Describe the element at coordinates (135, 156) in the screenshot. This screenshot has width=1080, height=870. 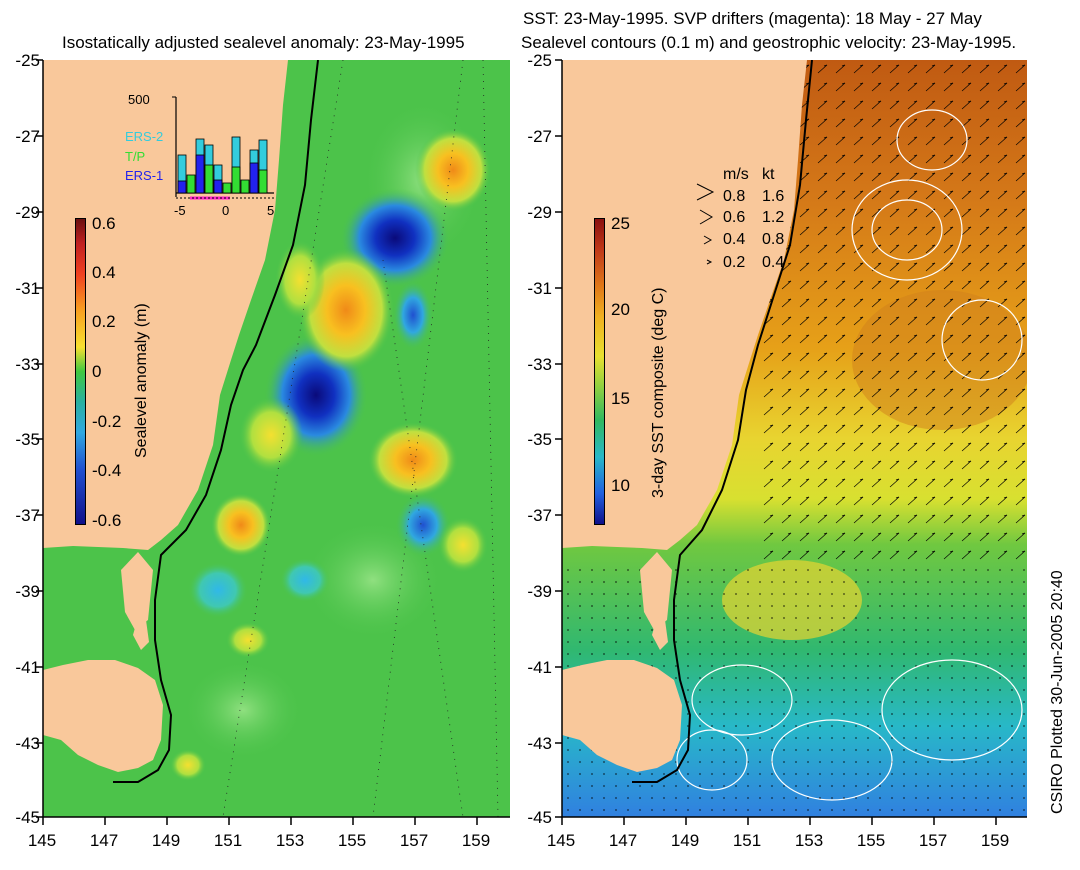
I see `legend-tp: T/P` at that location.